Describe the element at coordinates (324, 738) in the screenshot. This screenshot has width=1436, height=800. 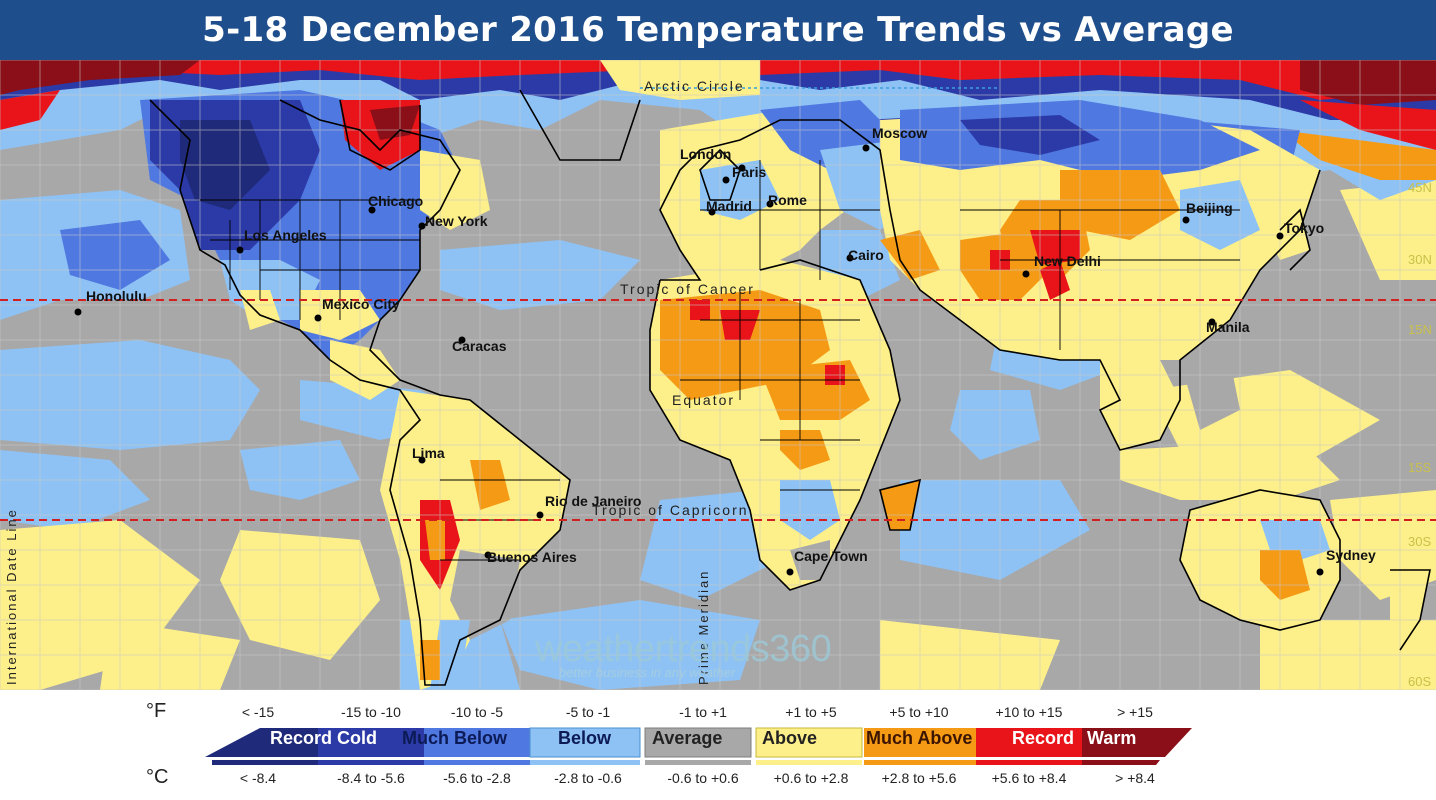
I see `legend-label-record-cold: Record Cold` at that location.